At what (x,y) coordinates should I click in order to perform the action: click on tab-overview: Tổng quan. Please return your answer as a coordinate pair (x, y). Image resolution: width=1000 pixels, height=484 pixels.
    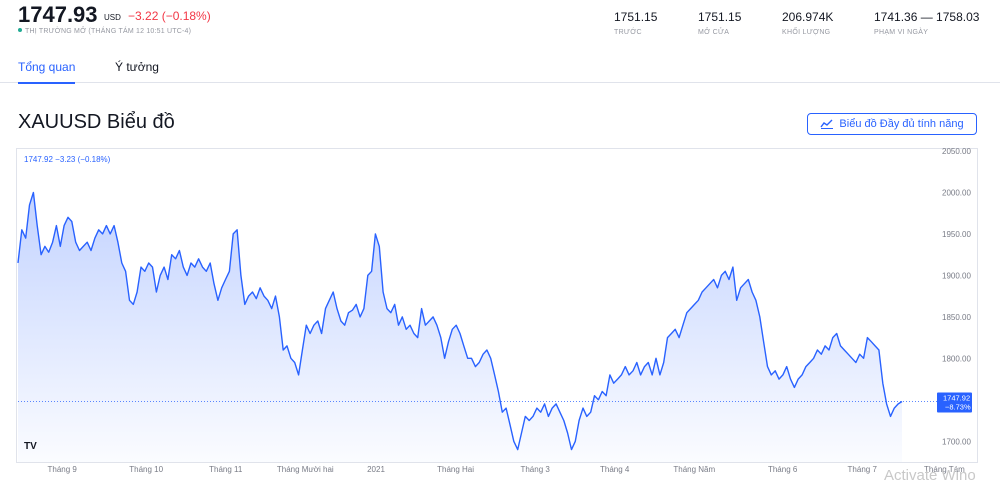
    Looking at the image, I should click on (47, 72).